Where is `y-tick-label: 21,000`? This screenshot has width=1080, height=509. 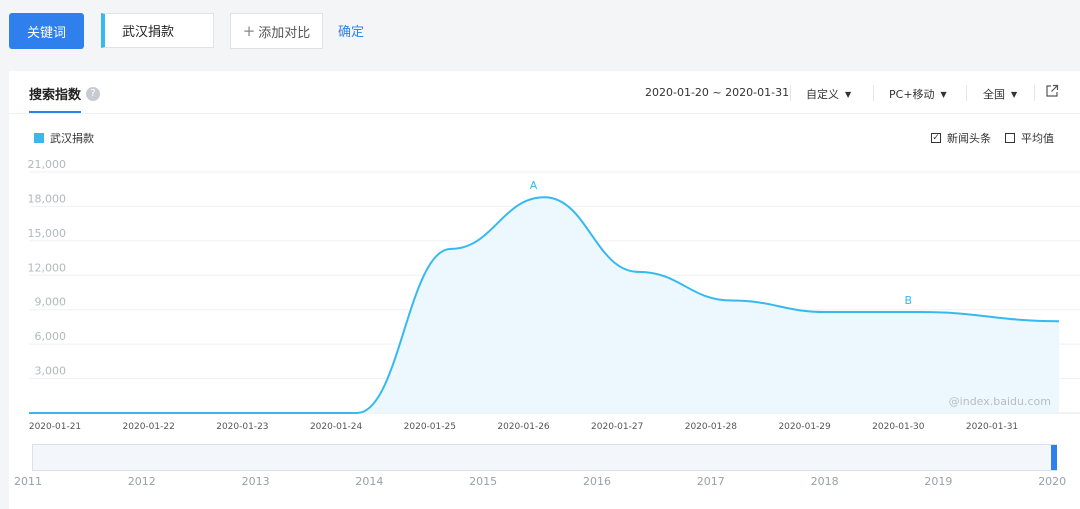 y-tick-label: 21,000 is located at coordinates (47, 164).